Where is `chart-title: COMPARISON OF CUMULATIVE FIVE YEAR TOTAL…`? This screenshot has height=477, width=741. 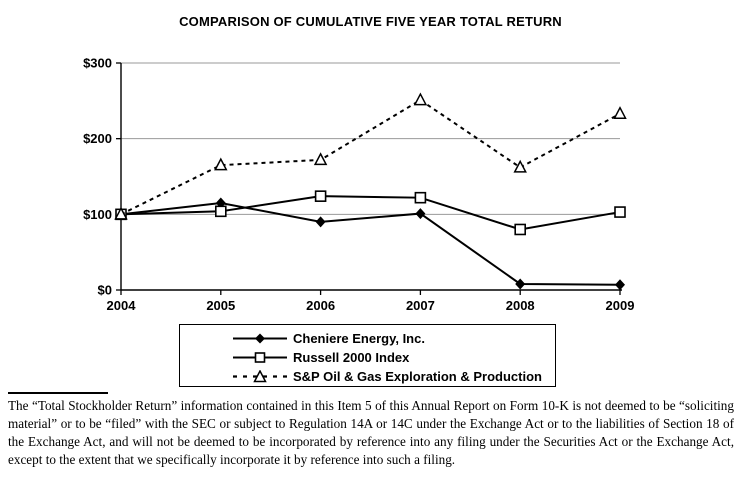
chart-title: COMPARISON OF CUMULATIVE FIVE YEAR TOTAL… is located at coordinates (370, 21).